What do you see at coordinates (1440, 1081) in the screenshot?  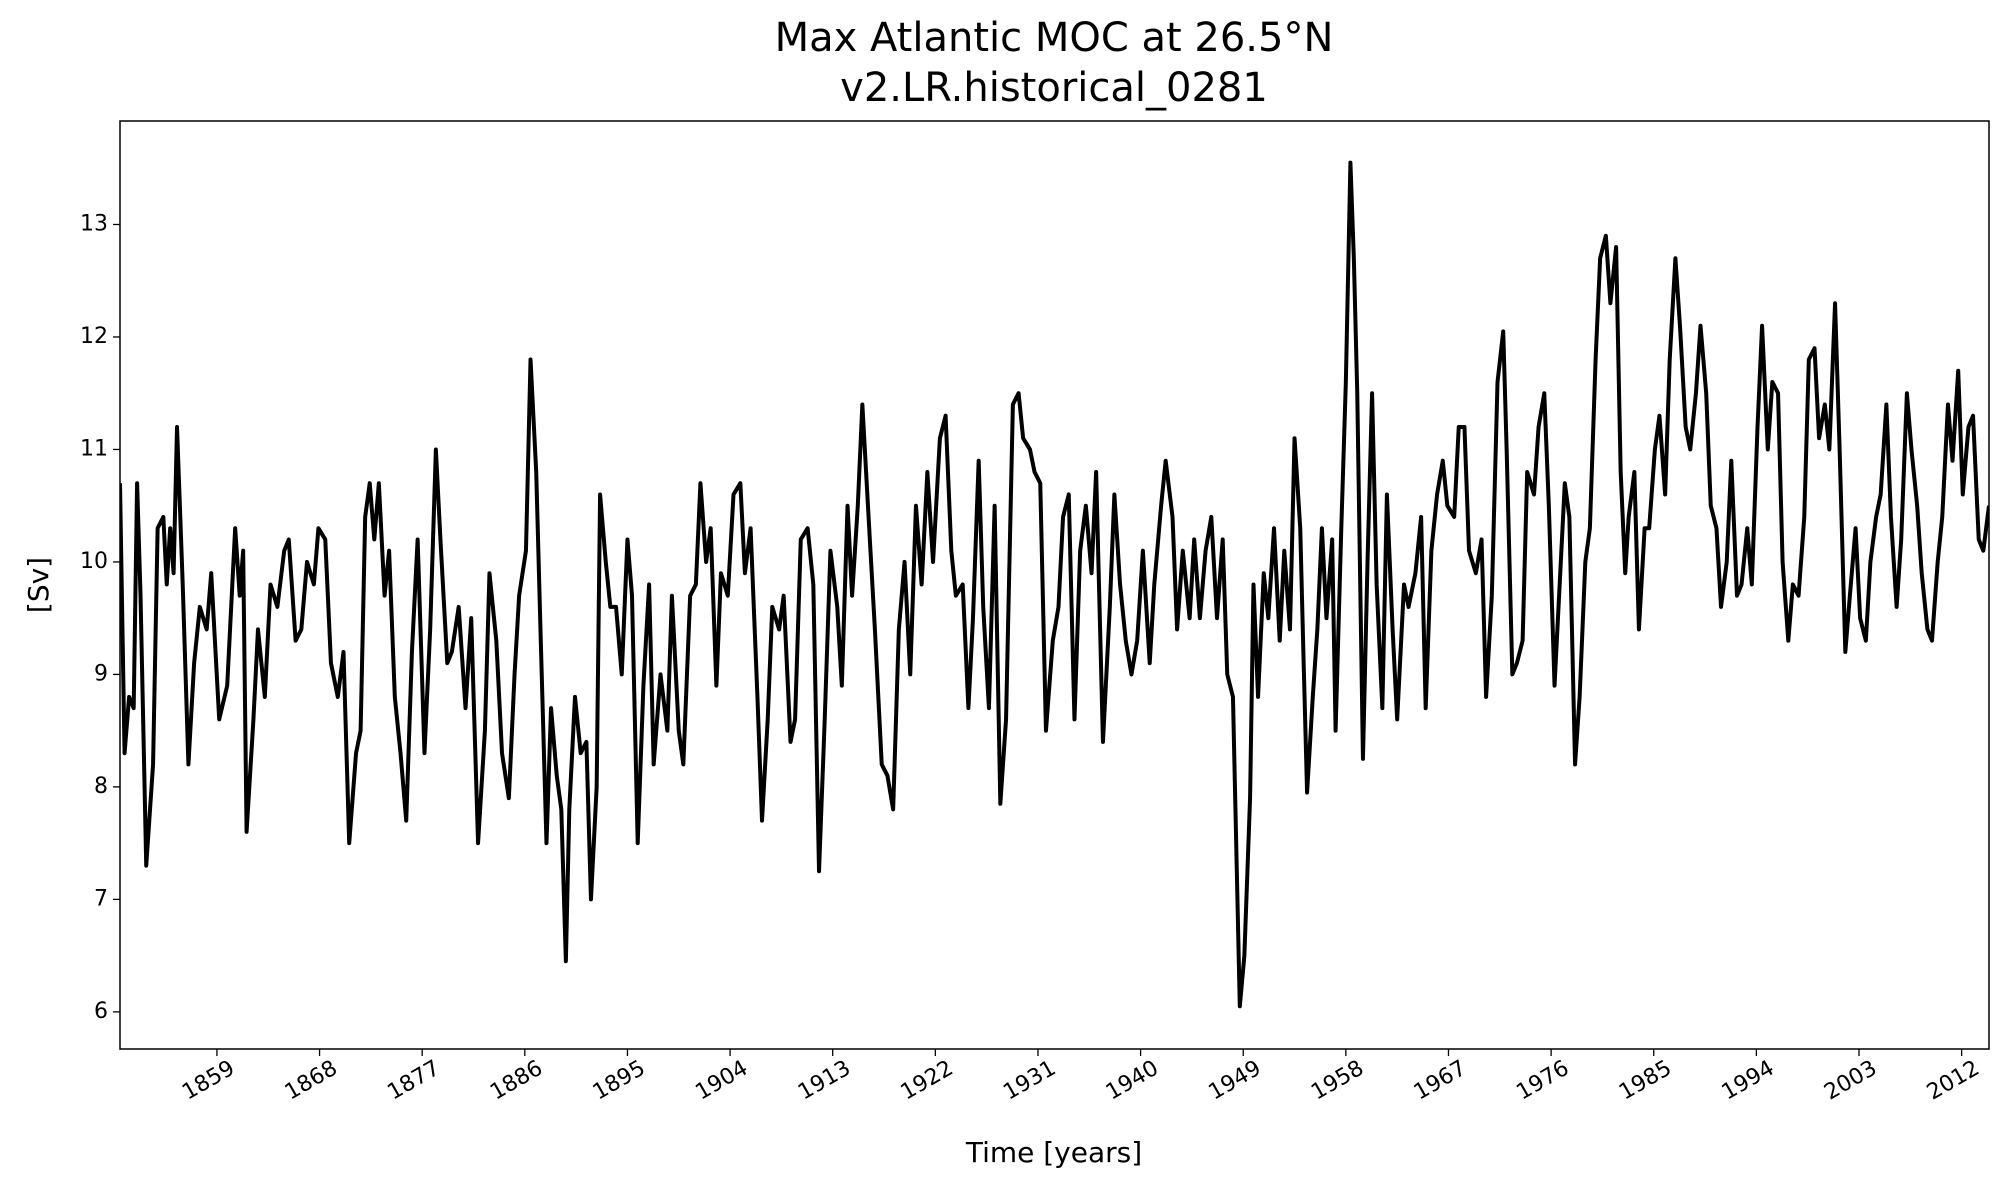 I see `x-tick-label: 1967` at bounding box center [1440, 1081].